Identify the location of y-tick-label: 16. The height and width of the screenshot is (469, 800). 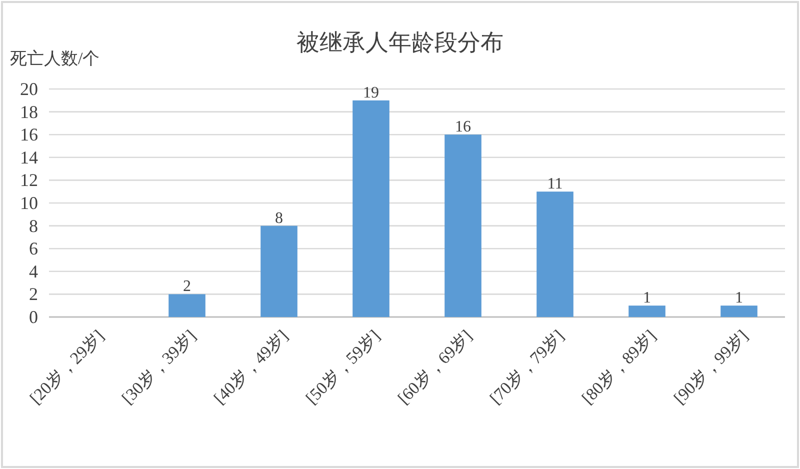
(29, 134).